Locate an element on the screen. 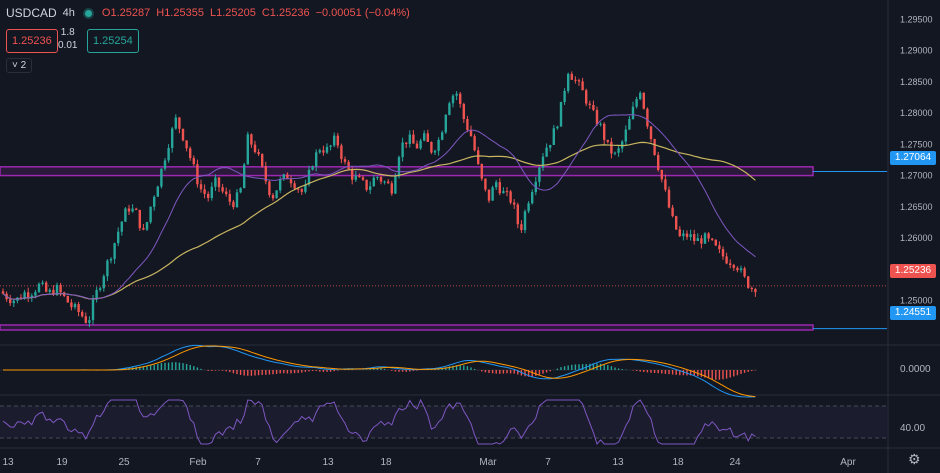 This screenshot has height=473, width=940. price-axis-tick: 1.27500 is located at coordinates (916, 144).